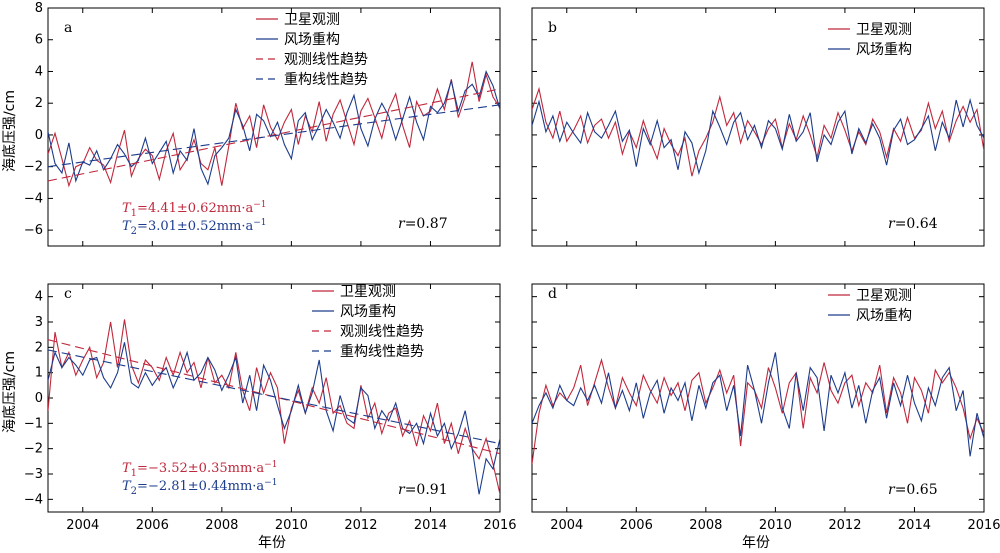  What do you see at coordinates (33, 423) in the screenshot?
I see `y-tick-label: −1` at bounding box center [33, 423].